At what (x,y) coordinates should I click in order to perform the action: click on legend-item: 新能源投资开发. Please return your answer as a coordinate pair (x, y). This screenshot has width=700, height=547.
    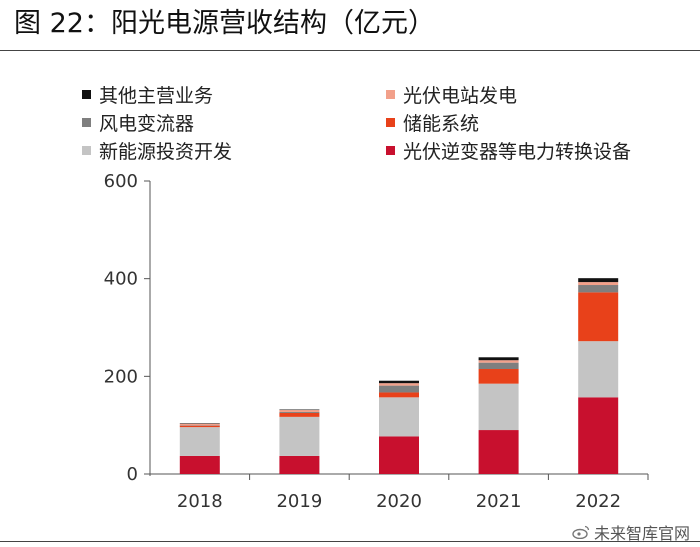
    Looking at the image, I should click on (157, 150).